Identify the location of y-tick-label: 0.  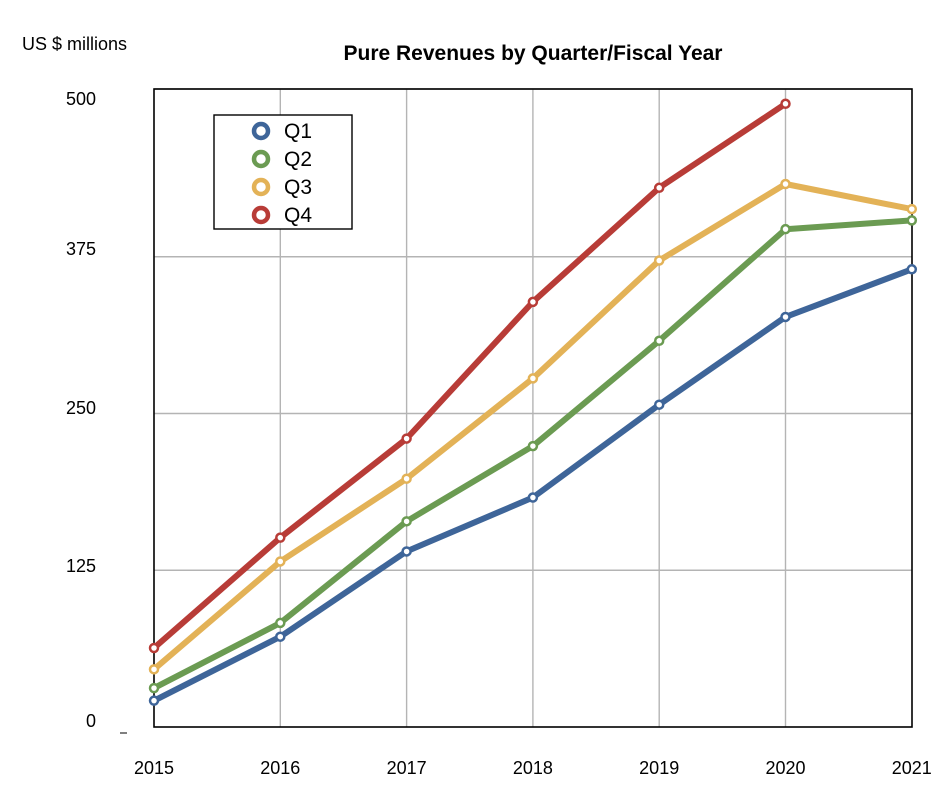
(91, 721).